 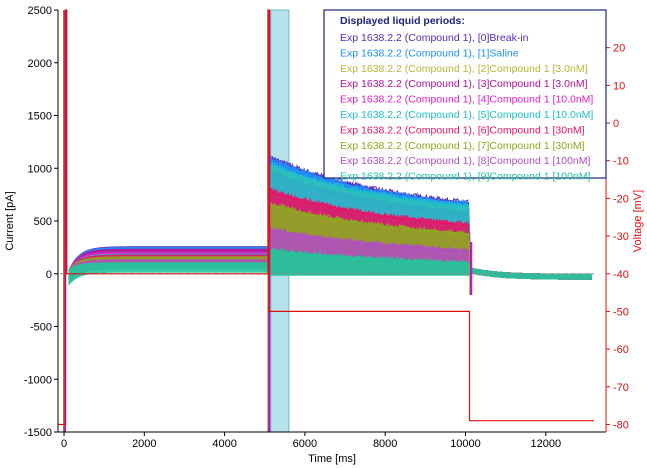 What do you see at coordinates (616, 124) in the screenshot?
I see `right-tick-label: 0` at bounding box center [616, 124].